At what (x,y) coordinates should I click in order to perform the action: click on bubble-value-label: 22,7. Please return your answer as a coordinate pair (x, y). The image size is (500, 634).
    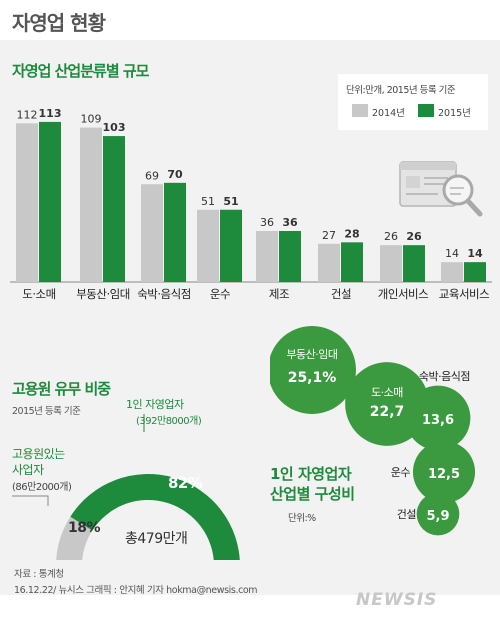
    Looking at the image, I should click on (387, 412).